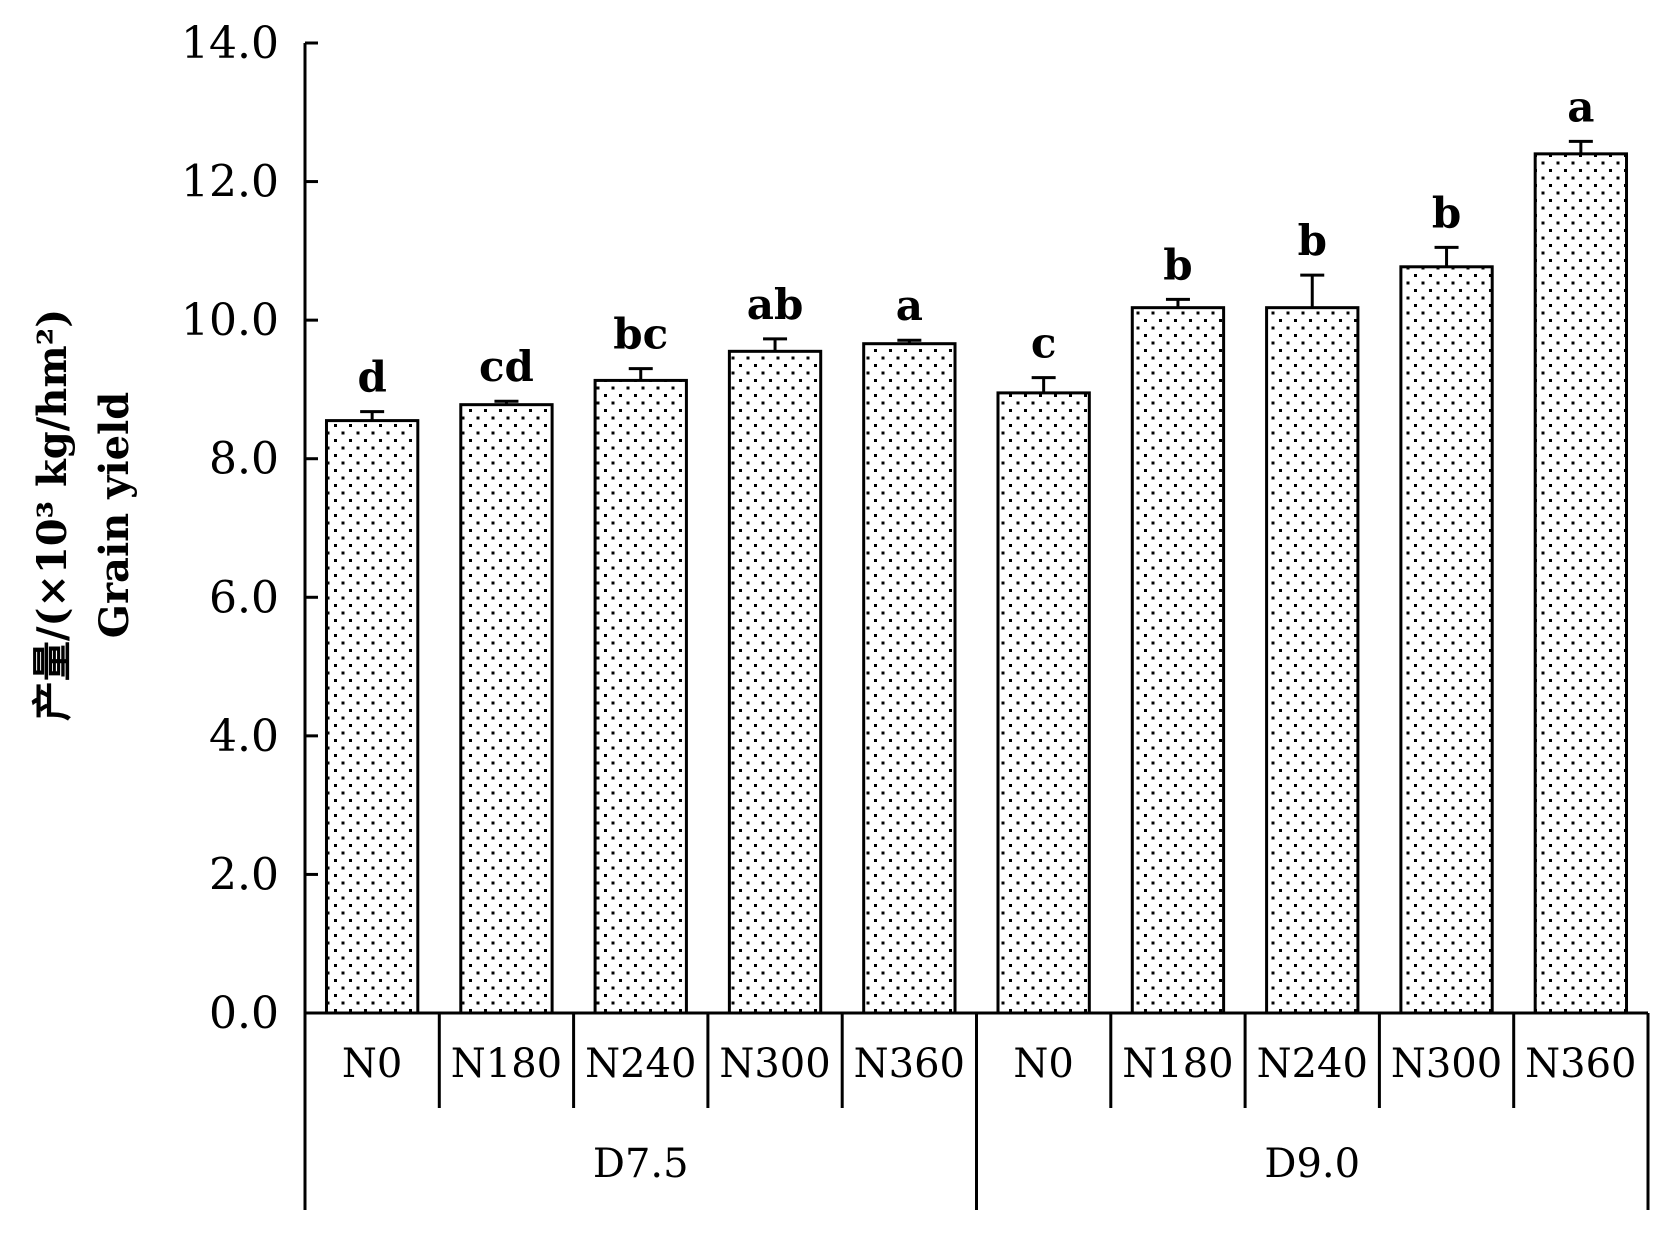  I want to click on y-tick-label: 10.0, so click(230, 320).